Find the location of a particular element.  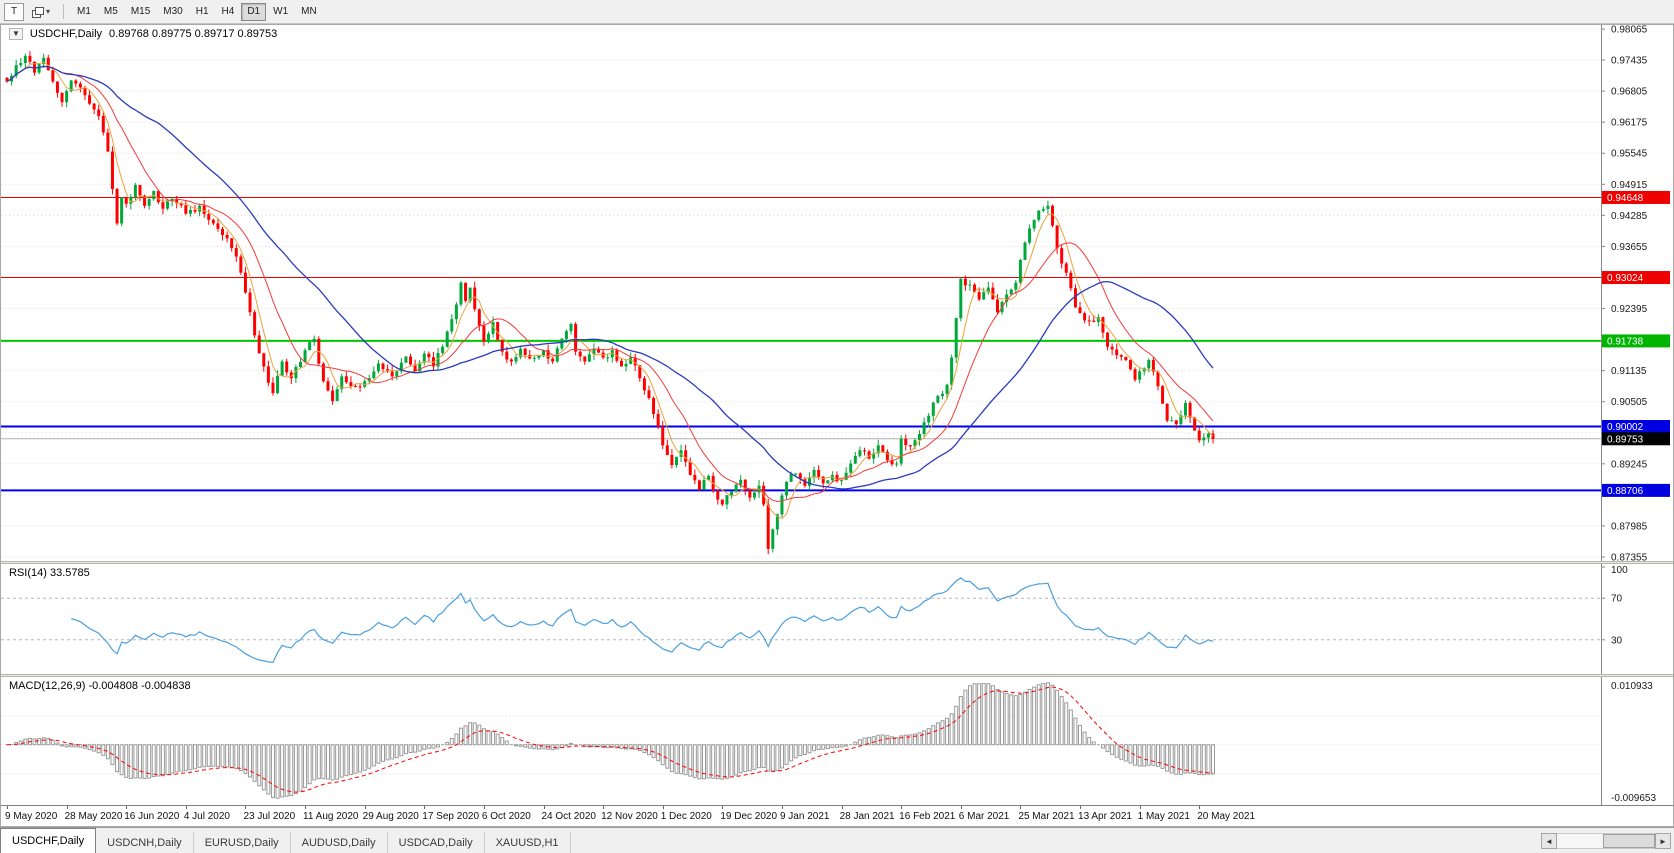

svg-text: 0.98065 is located at coordinates (1629, 30).